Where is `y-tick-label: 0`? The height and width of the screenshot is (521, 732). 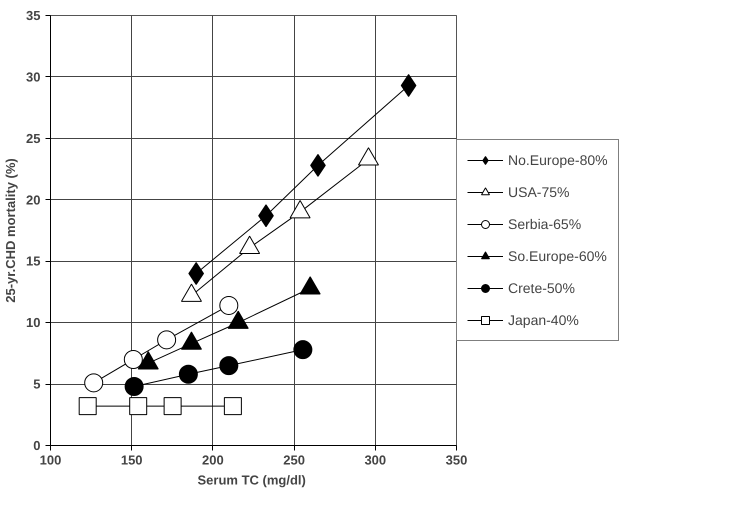 y-tick-label: 0 is located at coordinates (37, 445).